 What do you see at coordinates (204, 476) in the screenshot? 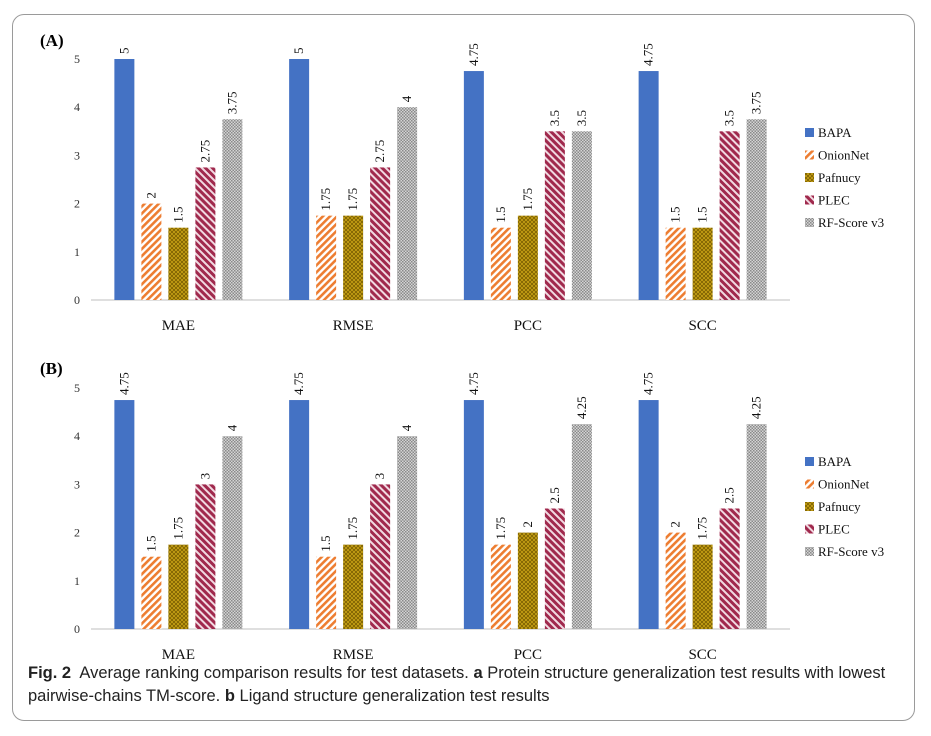
I see `data-label-plec-mae: 3` at bounding box center [204, 476].